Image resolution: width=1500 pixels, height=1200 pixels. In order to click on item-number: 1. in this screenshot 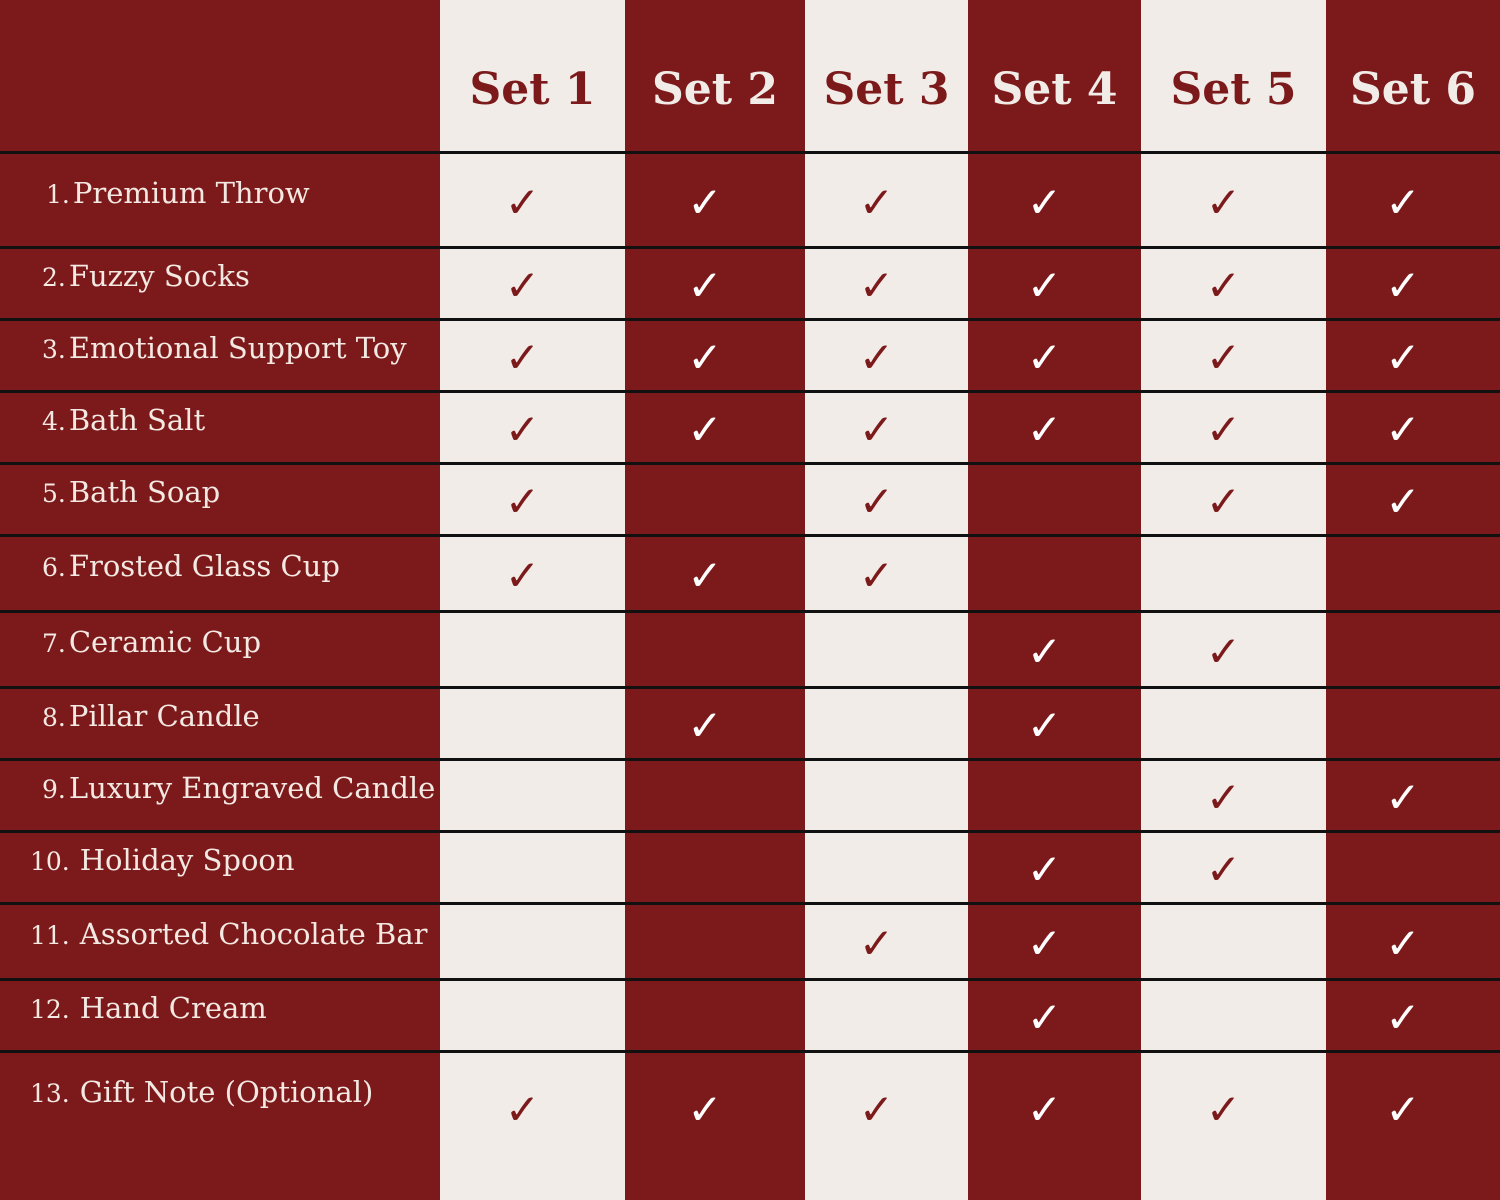, I will do `click(58, 194)`.